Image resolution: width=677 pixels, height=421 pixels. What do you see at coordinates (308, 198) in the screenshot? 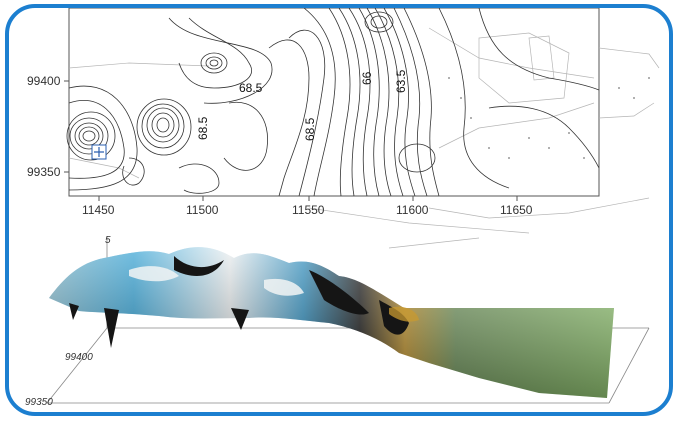
I see `x-axis-ticks` at bounding box center [308, 198].